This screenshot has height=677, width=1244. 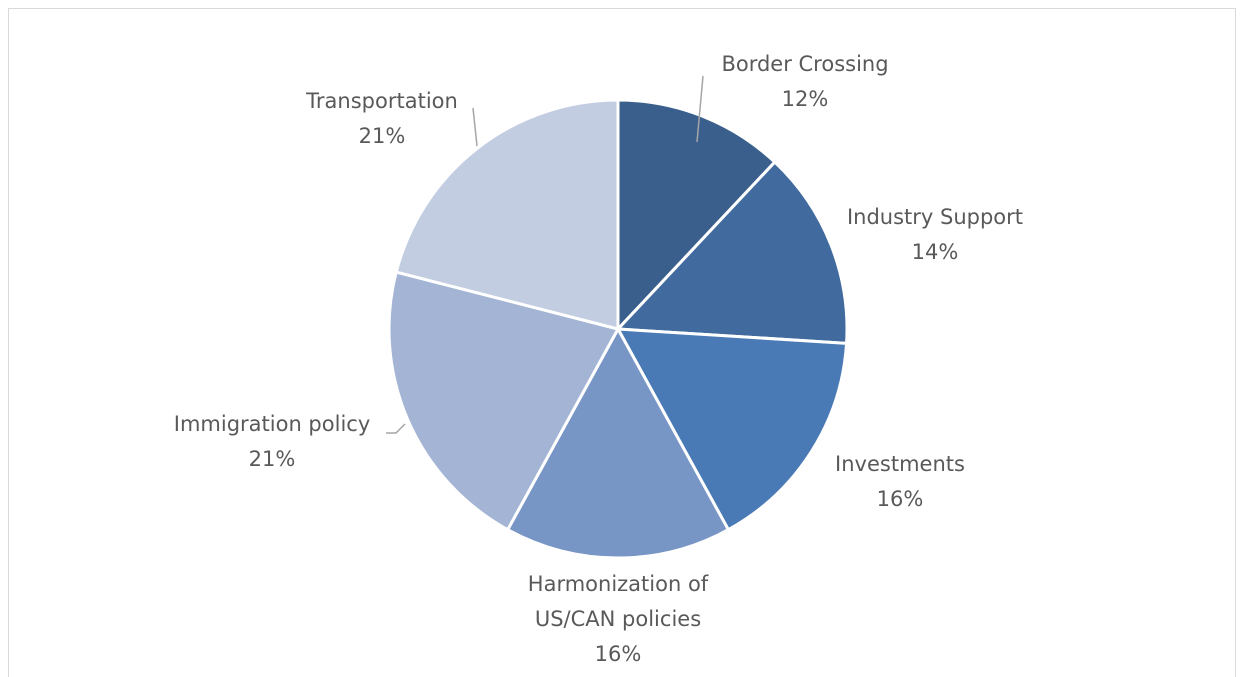 I want to click on value-label: 14%, so click(x=935, y=252).